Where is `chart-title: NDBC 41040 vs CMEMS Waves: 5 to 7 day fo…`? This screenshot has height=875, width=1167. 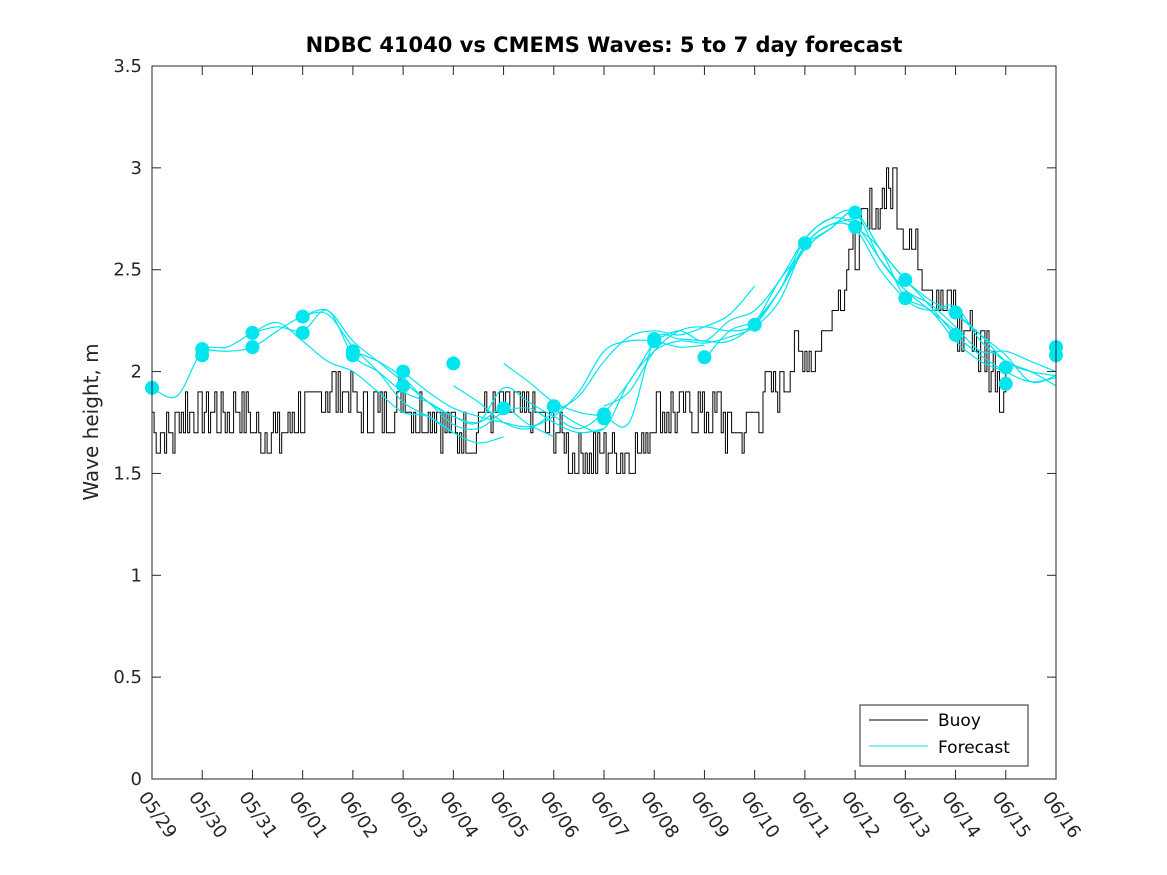 chart-title: NDBC 41040 vs CMEMS Waves: 5 to 7 day fo… is located at coordinates (604, 45).